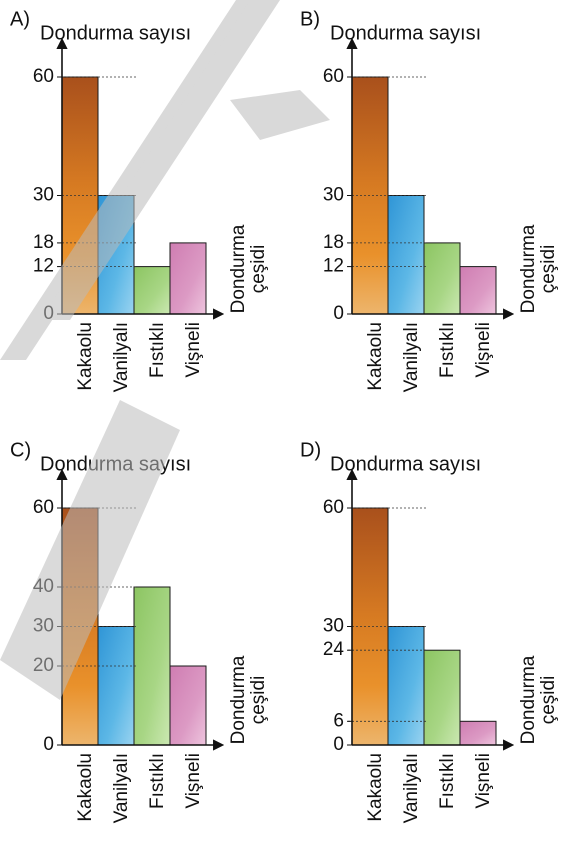 This screenshot has width=580, height=841. What do you see at coordinates (20, 450) in the screenshot?
I see `option-letter: C)` at bounding box center [20, 450].